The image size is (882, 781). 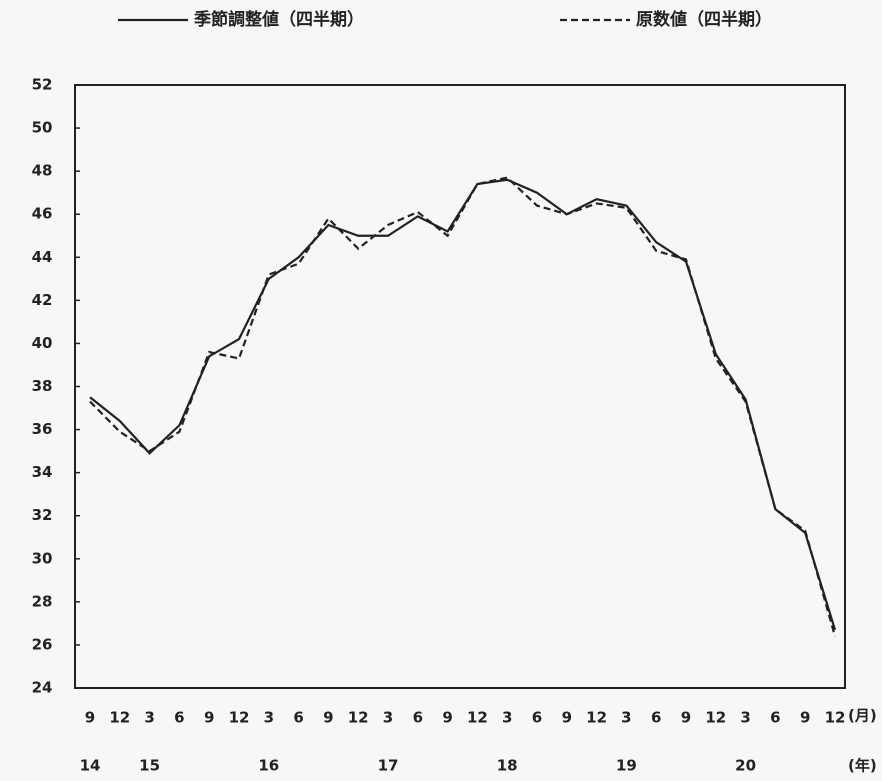 What do you see at coordinates (862, 766) in the screenshot?
I see `year-unit: (年)` at bounding box center [862, 766].